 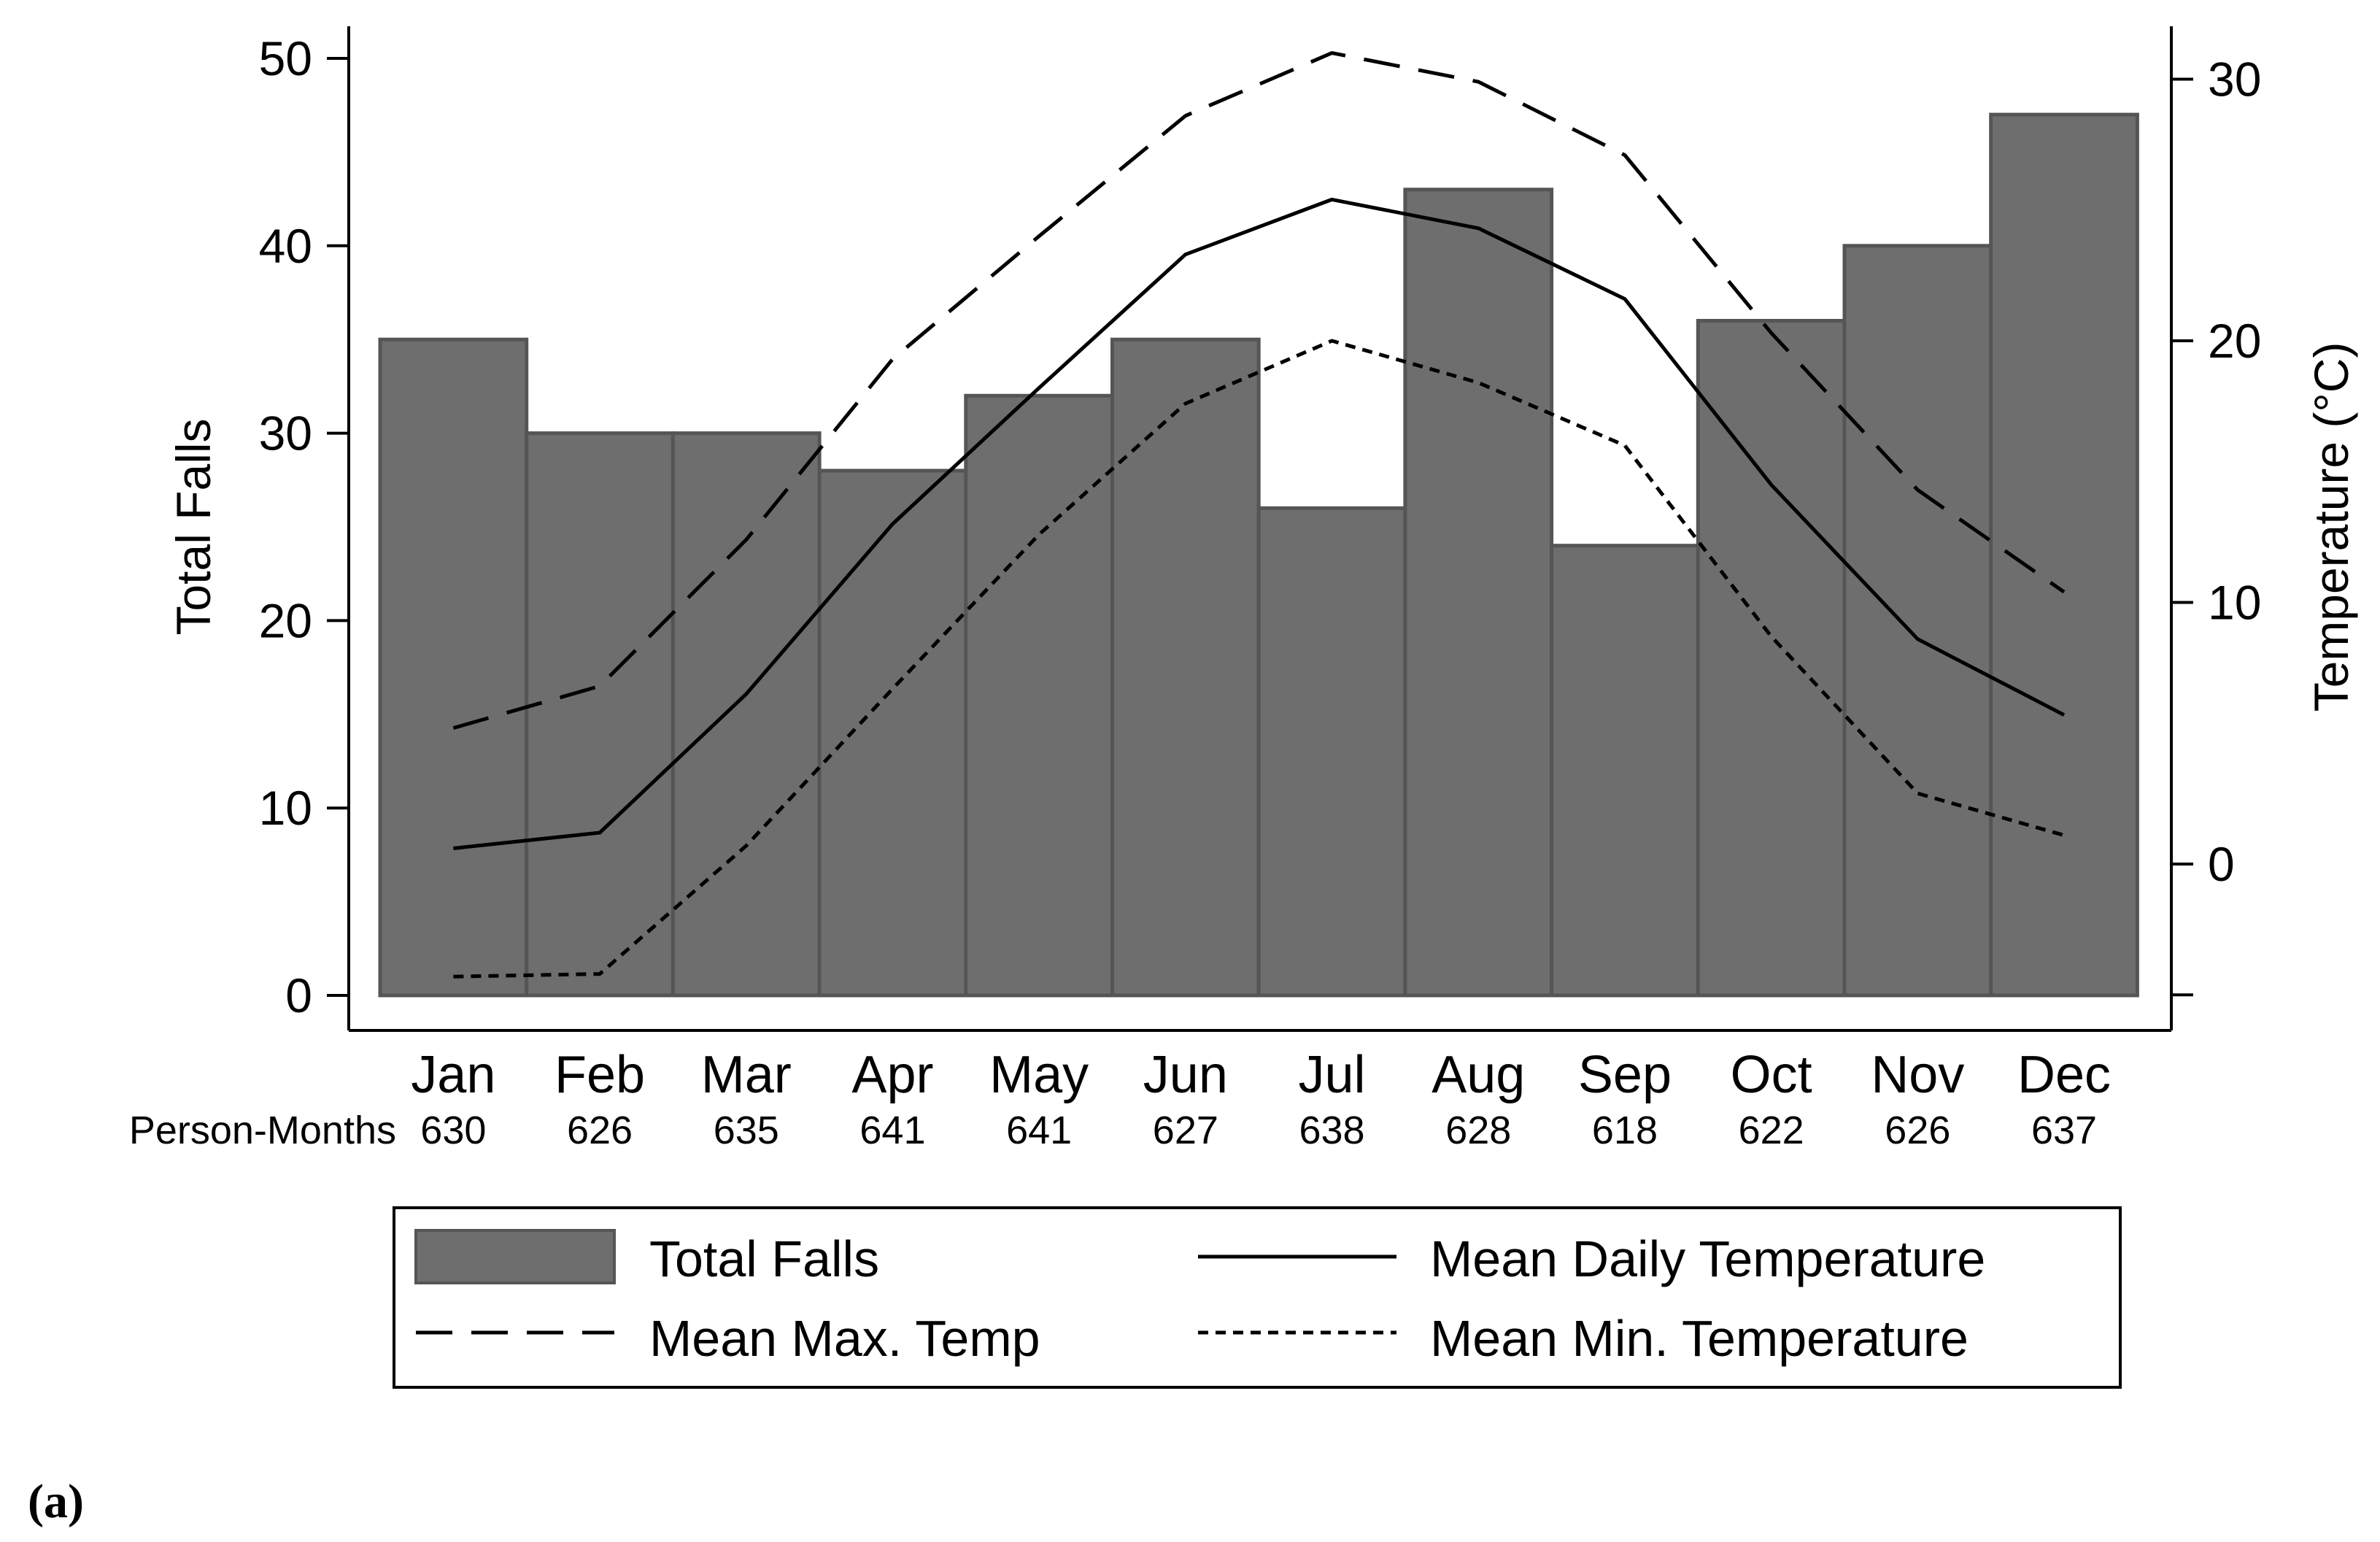 What do you see at coordinates (1771, 658) in the screenshot?
I see `bar-oct` at bounding box center [1771, 658].